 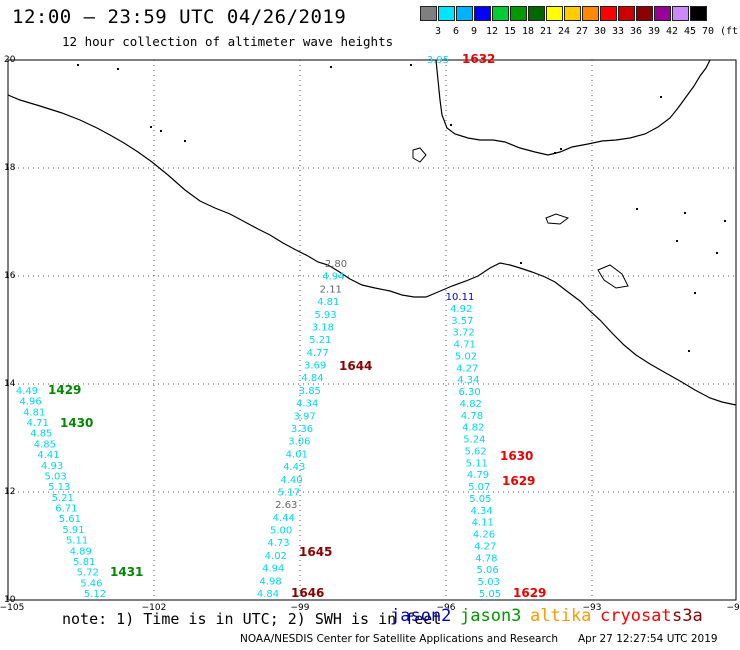 I want to click on track-b-wave-height: 3.85, so click(x=310, y=391).